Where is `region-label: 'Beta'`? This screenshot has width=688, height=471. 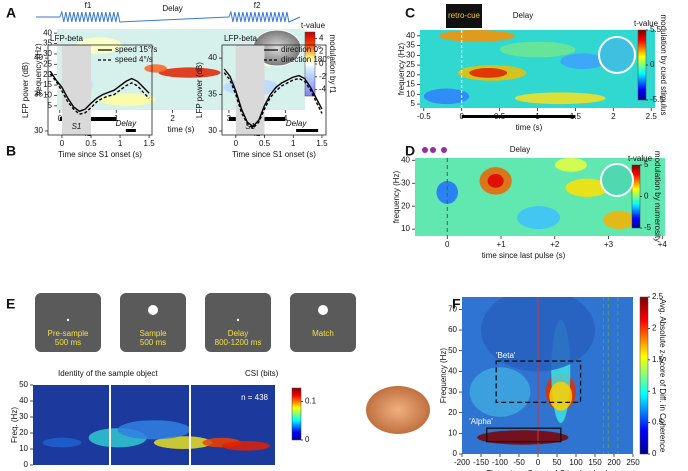 region-label: 'Beta' is located at coordinates (506, 355).